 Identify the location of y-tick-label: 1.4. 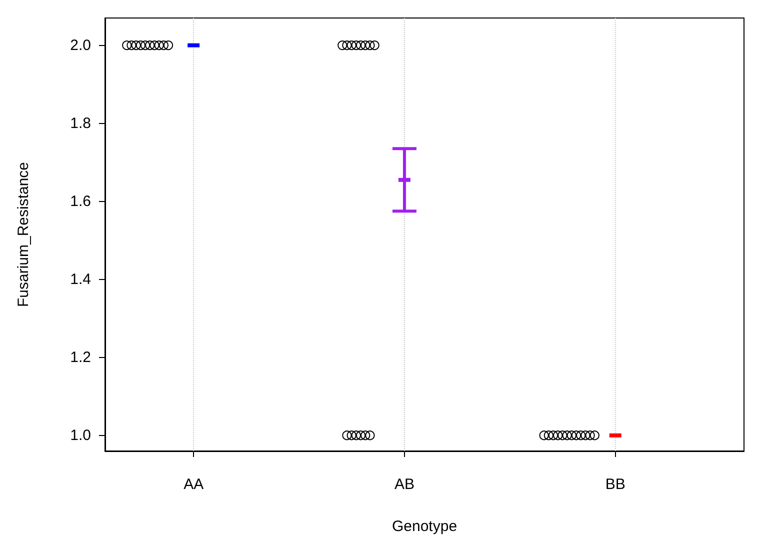
(80, 279).